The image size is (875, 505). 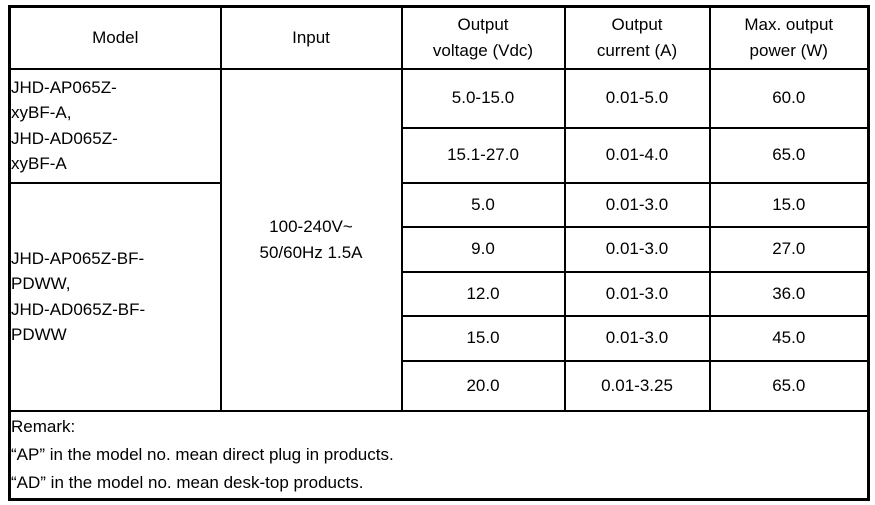 What do you see at coordinates (483, 249) in the screenshot?
I see `voltage-cell: 9.0` at bounding box center [483, 249].